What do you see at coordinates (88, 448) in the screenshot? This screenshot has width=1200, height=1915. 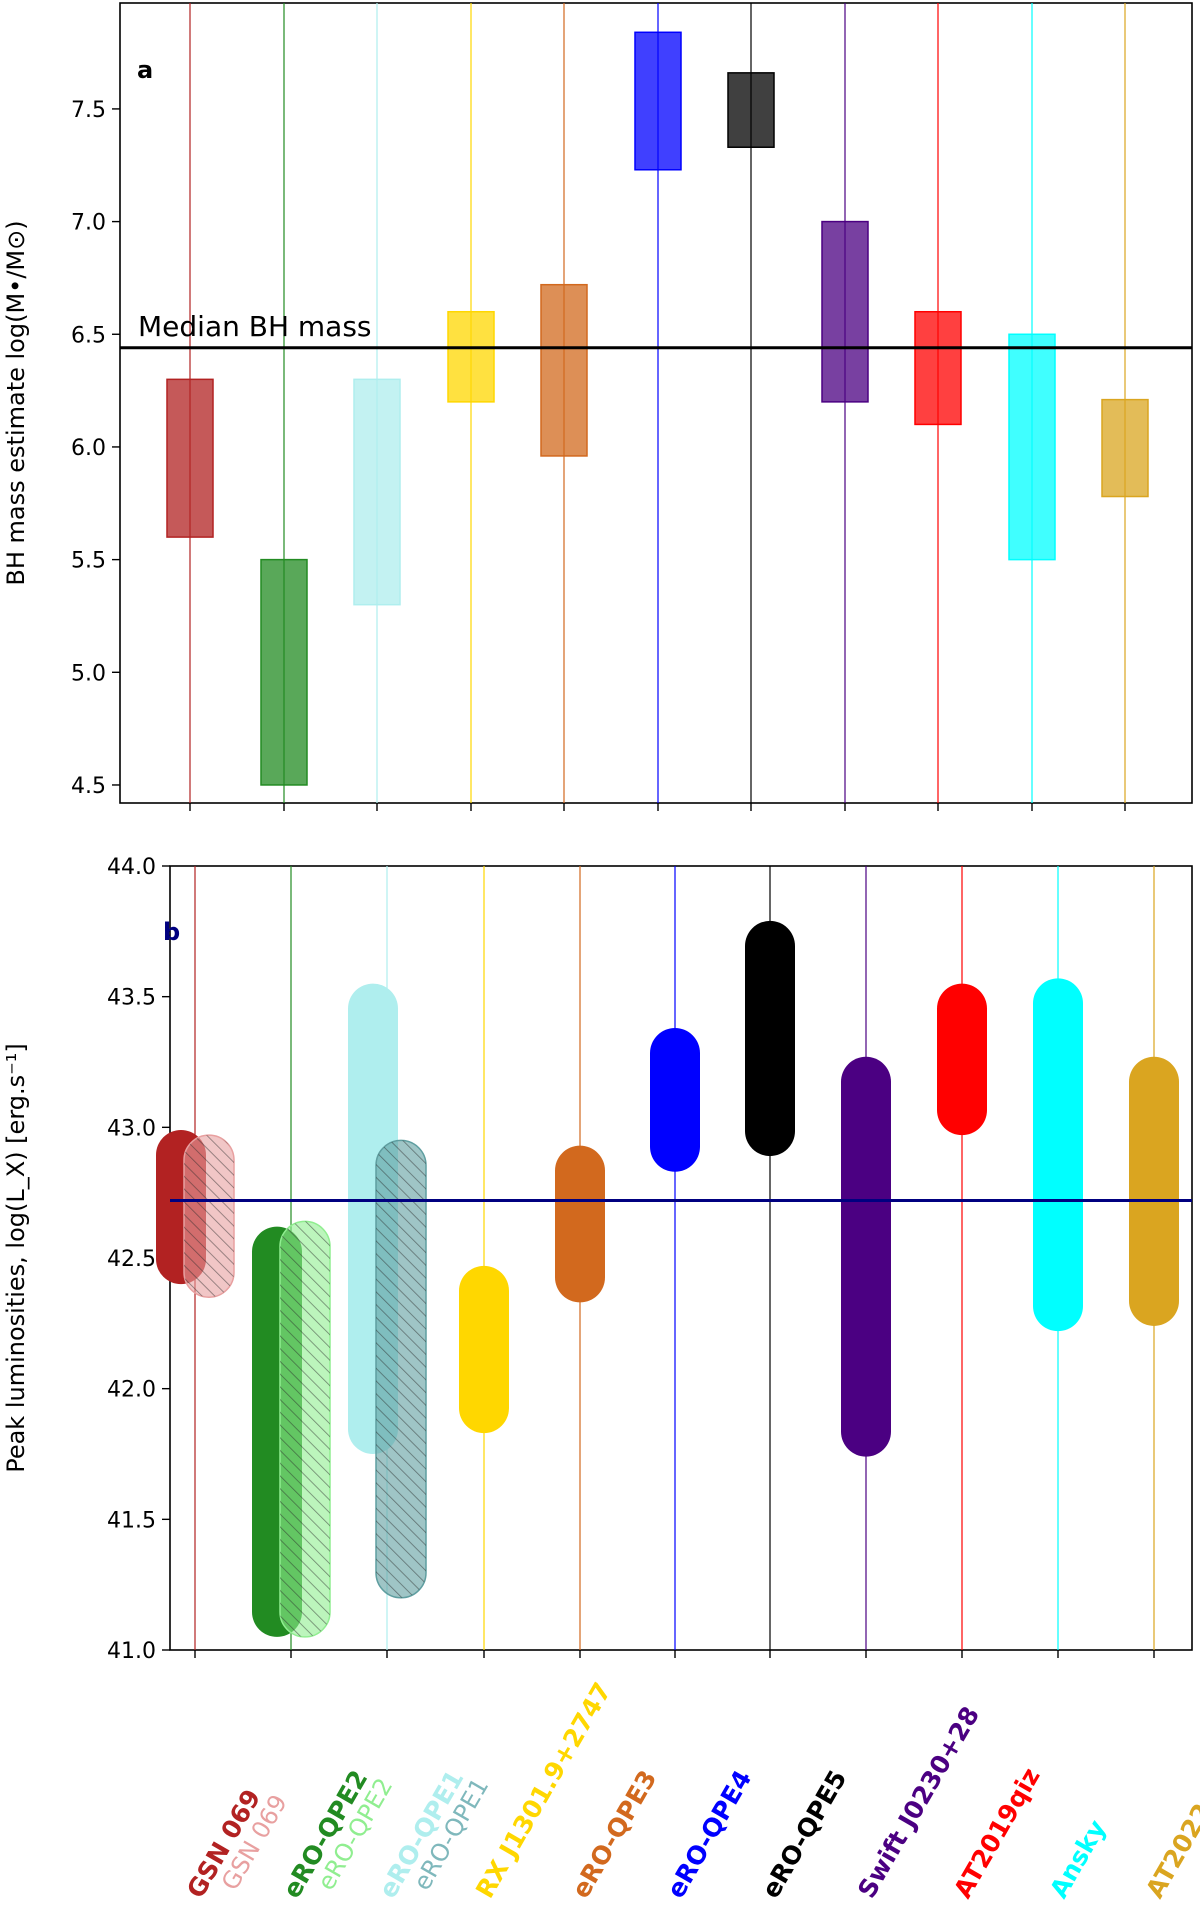 I see `panel-a-y-tick-label: 6.0` at bounding box center [88, 448].